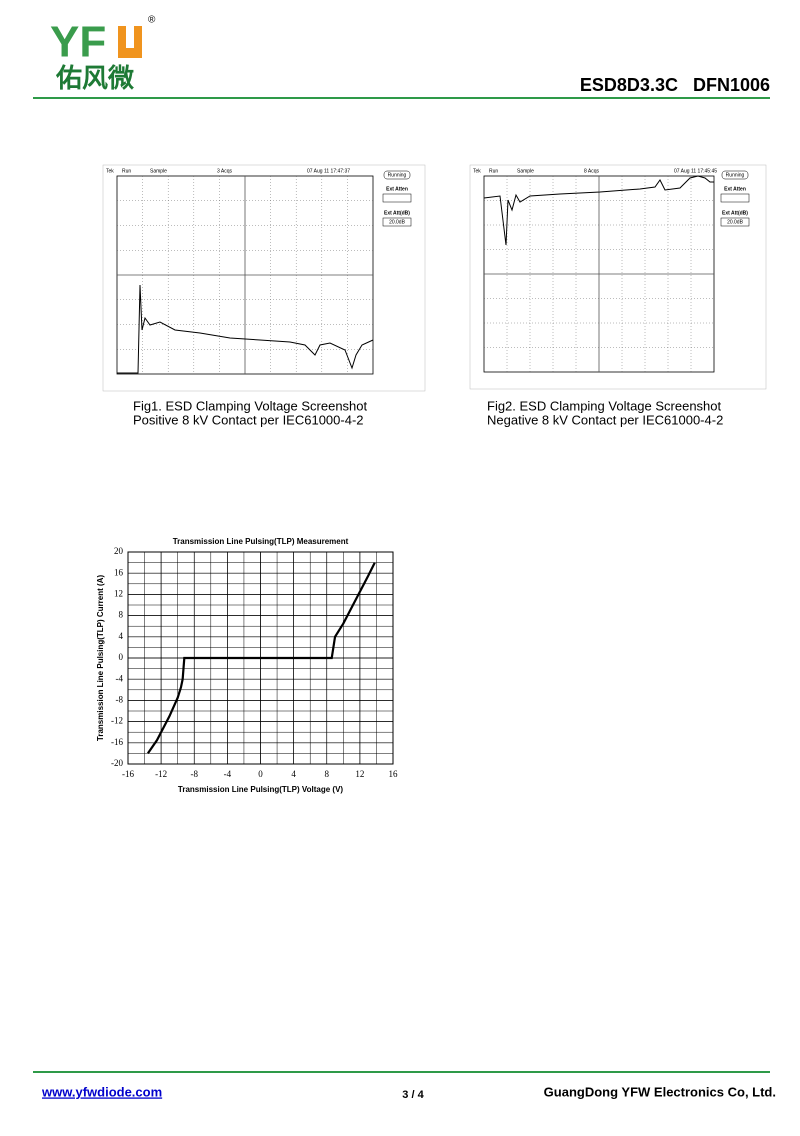 This screenshot has width=800, height=1136. What do you see at coordinates (250, 405) in the screenshot?
I see `figure-caption: Fig1. ESD Clamping Voltage Screenshot` at bounding box center [250, 405].